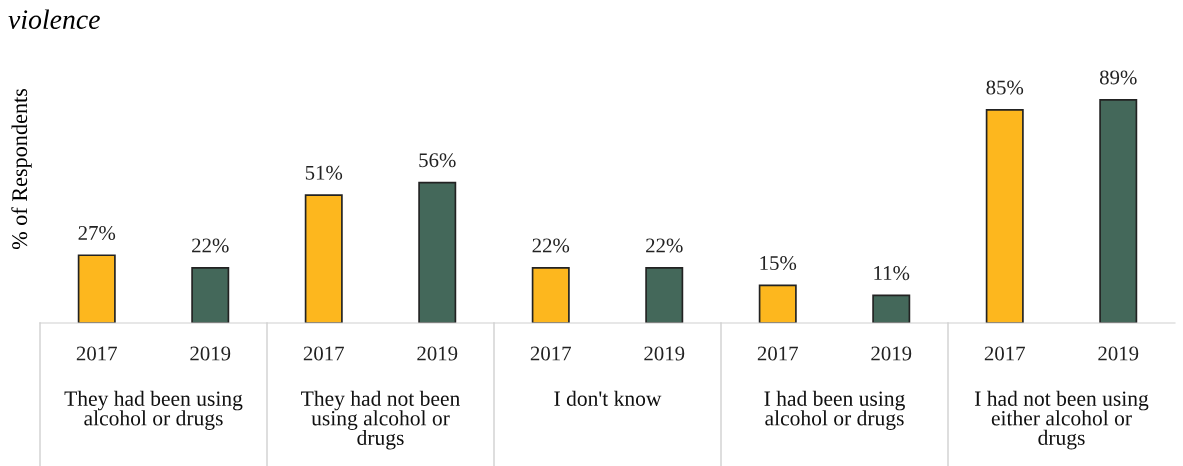  What do you see at coordinates (608, 398) in the screenshot?
I see `text: I don't know` at bounding box center [608, 398].